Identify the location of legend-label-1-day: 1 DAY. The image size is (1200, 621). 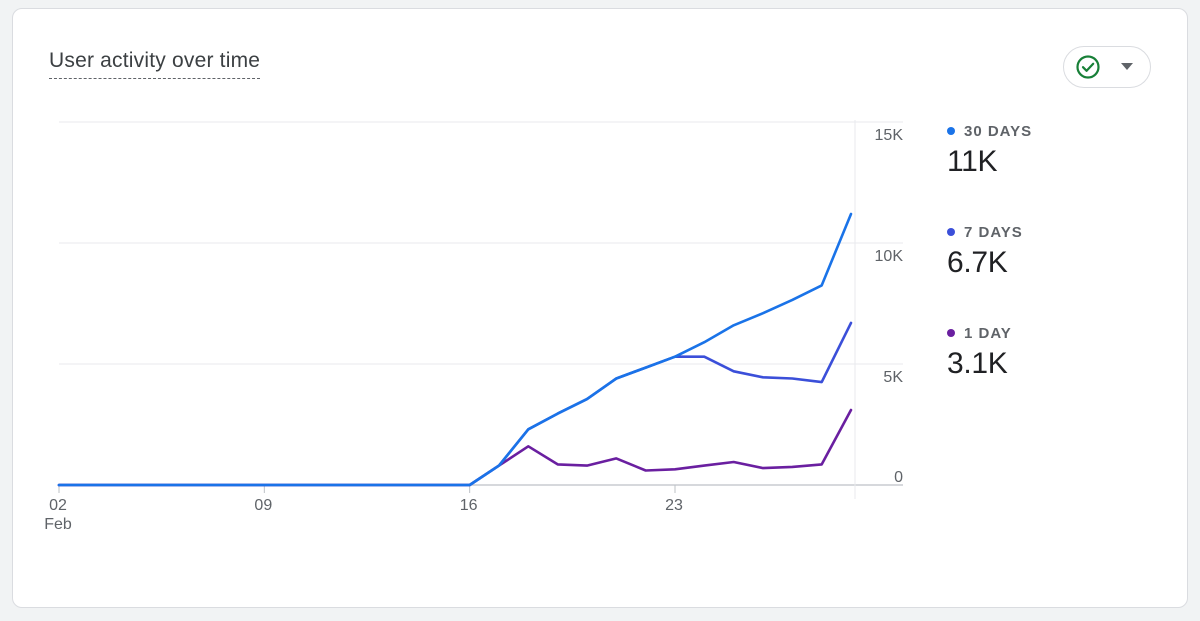
(988, 333).